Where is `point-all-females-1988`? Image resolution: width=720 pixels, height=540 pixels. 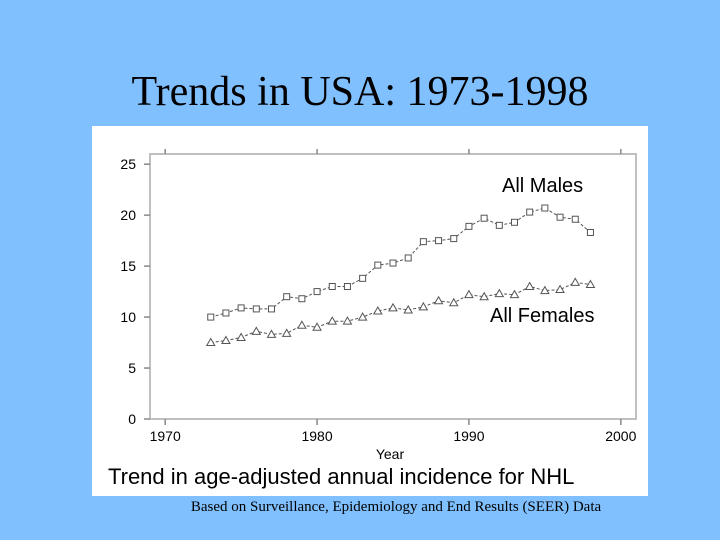
point-all-females-1988 is located at coordinates (438, 300).